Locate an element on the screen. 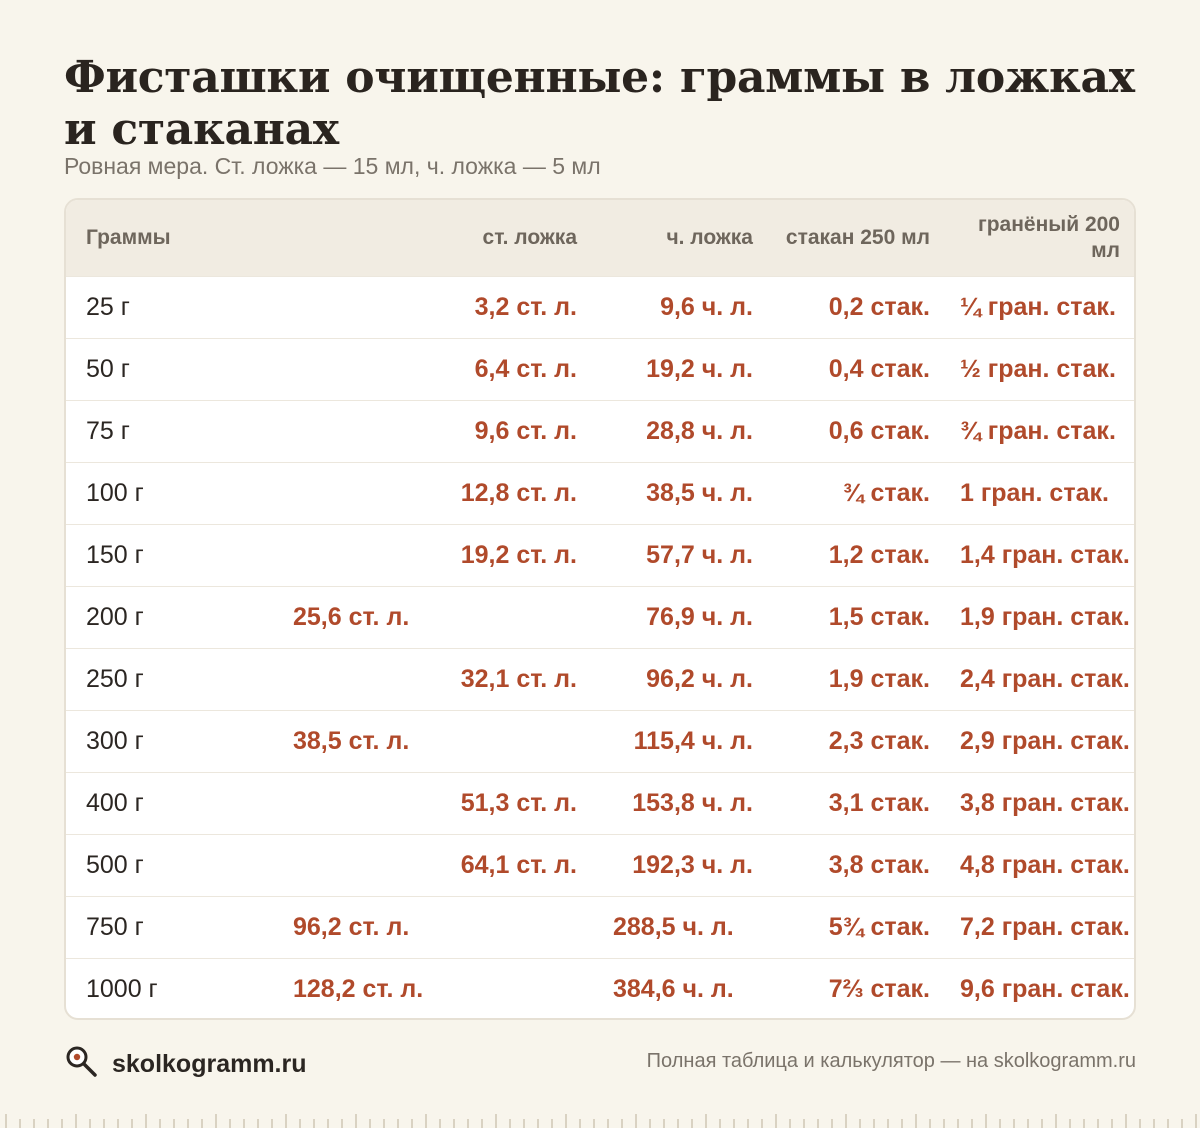 The width and height of the screenshot is (1200, 1128). cell-grams: 150 г is located at coordinates (115, 554).